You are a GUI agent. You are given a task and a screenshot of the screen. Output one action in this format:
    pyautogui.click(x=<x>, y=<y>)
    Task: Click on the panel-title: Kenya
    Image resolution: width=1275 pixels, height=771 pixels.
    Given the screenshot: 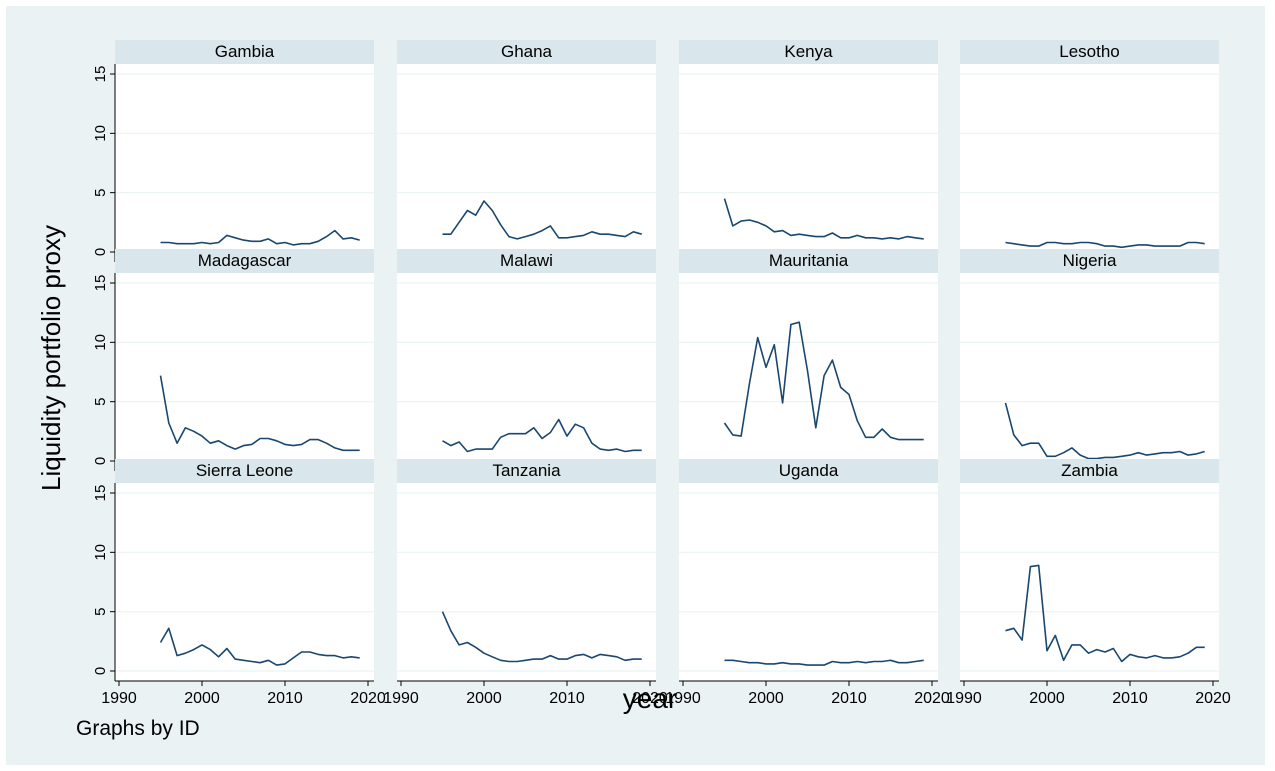 What is the action you would take?
    pyautogui.click(x=808, y=51)
    